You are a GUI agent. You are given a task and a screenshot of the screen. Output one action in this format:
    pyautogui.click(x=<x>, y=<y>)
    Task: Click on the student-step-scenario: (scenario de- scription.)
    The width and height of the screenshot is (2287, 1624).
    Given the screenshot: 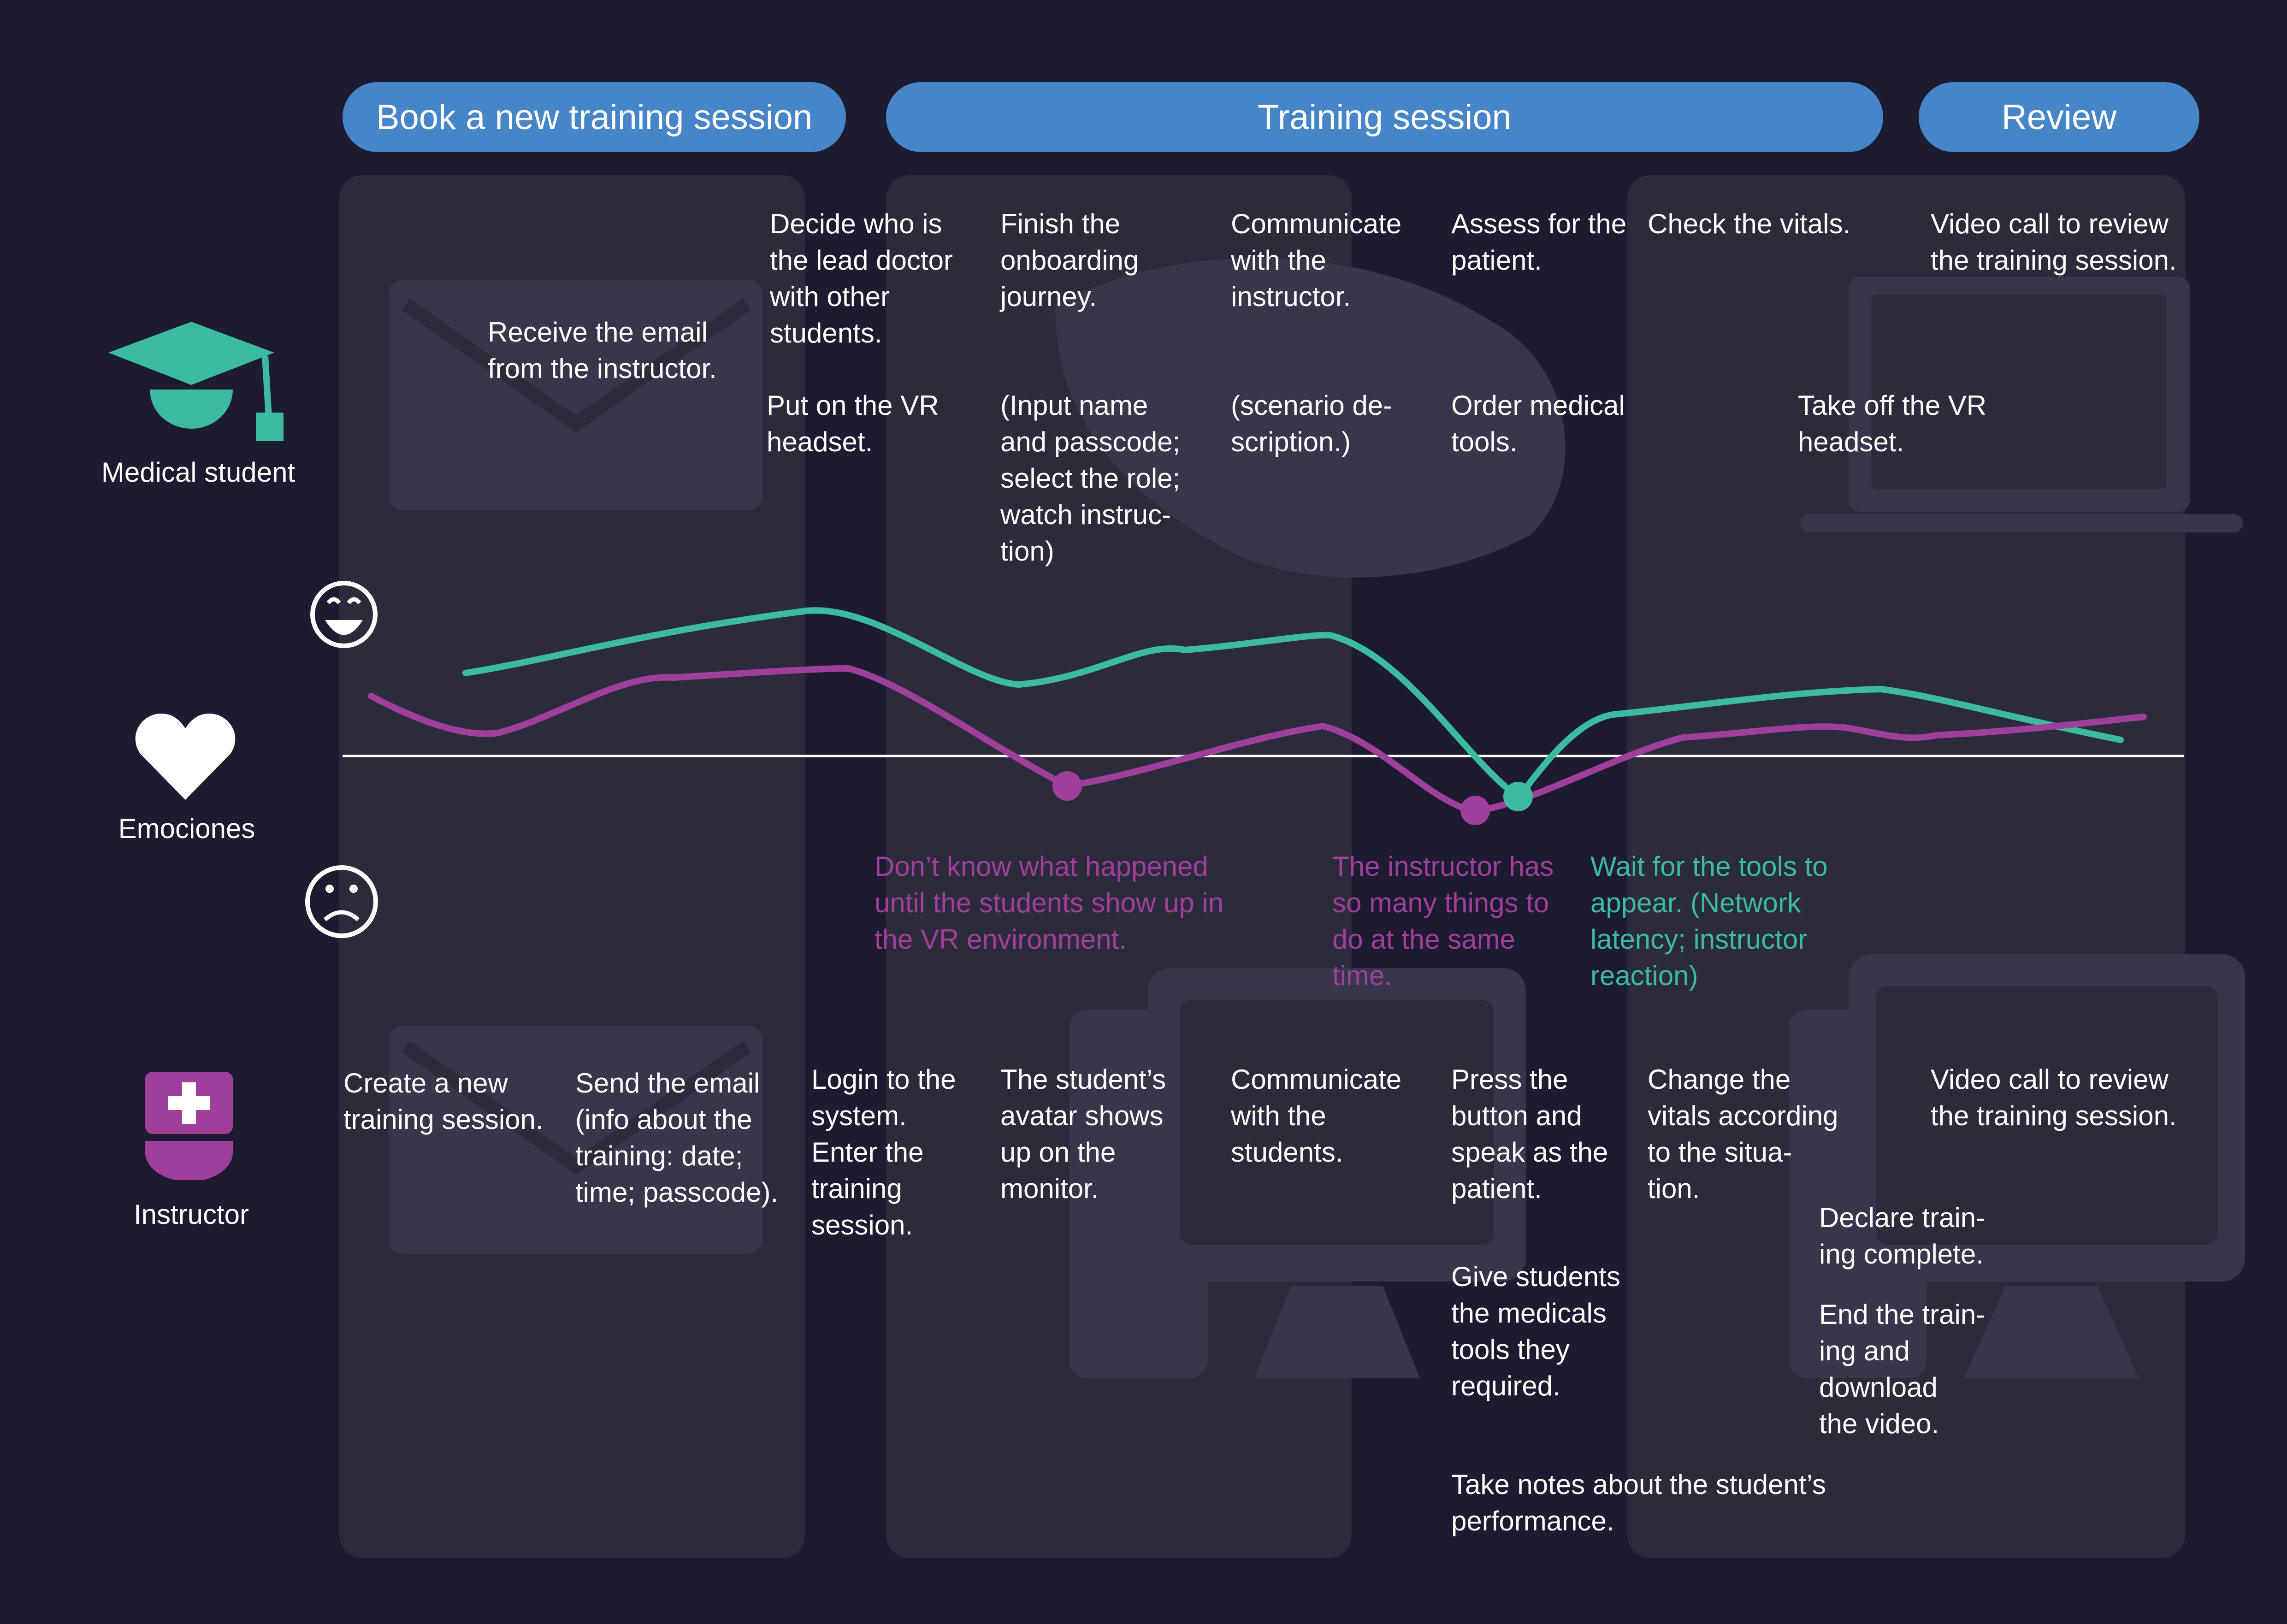 What is the action you would take?
    pyautogui.click(x=1312, y=424)
    